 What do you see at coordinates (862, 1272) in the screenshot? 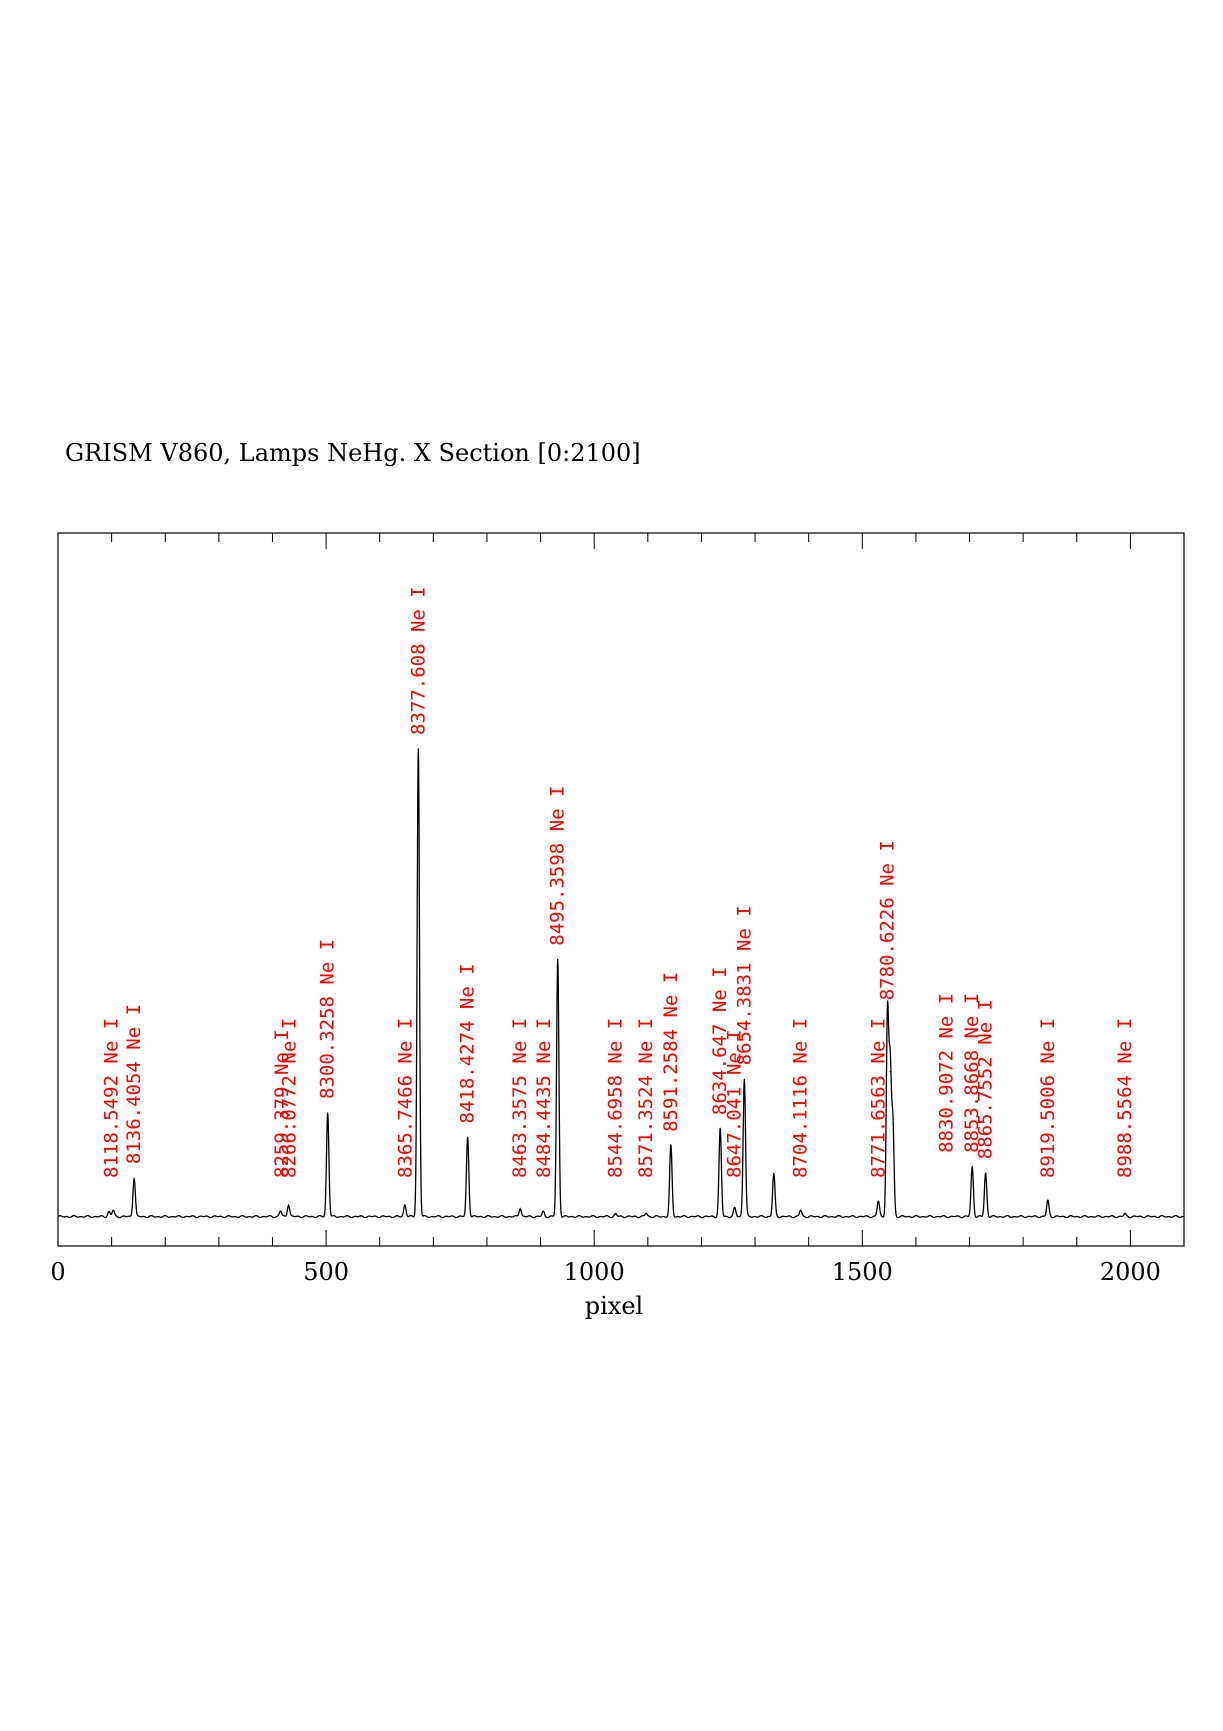
I see `x-tick-label: 1500` at bounding box center [862, 1272].